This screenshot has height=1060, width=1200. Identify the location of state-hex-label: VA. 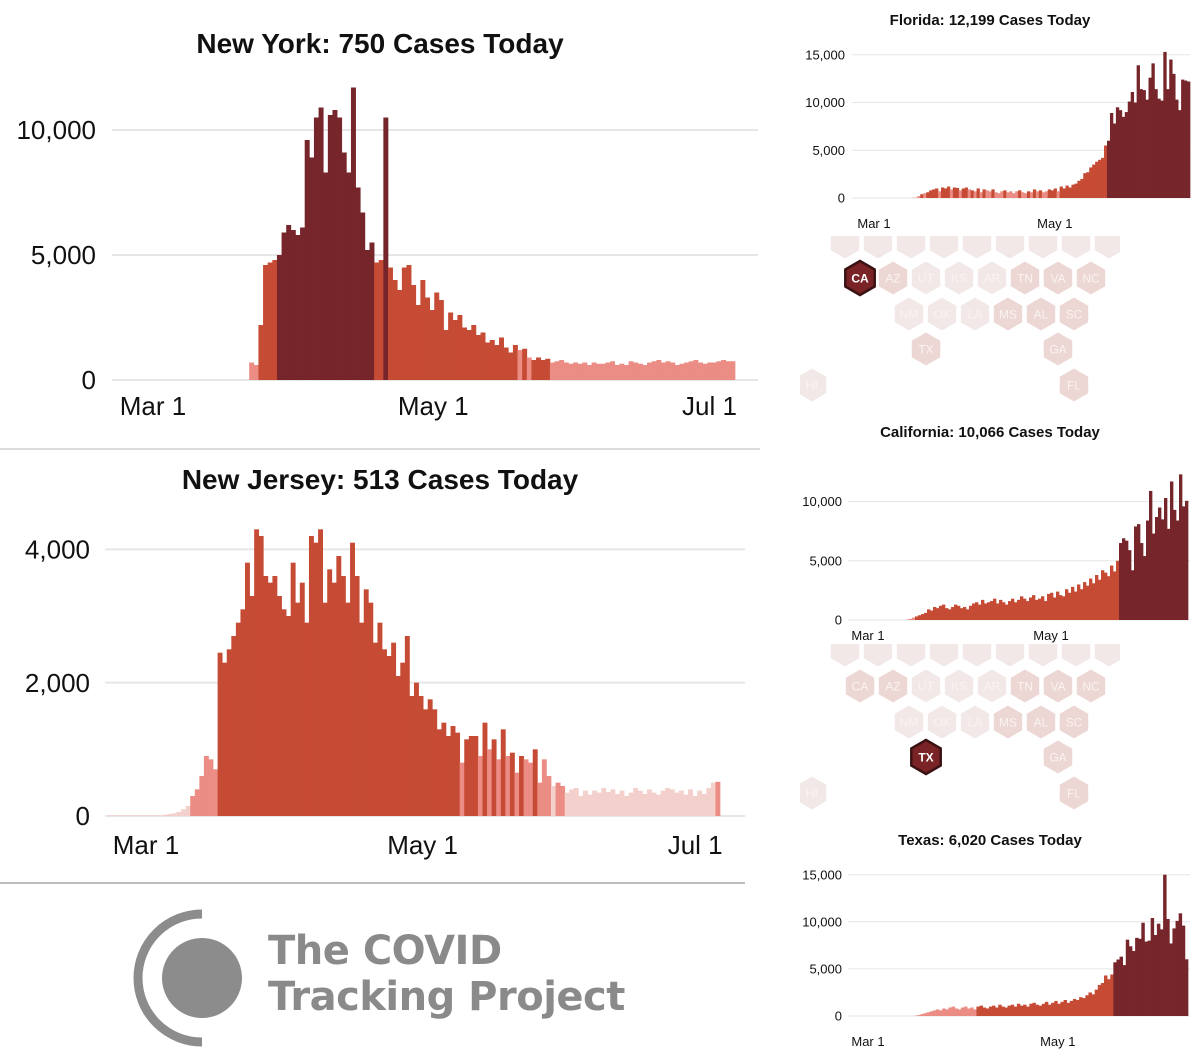
(1057, 279).